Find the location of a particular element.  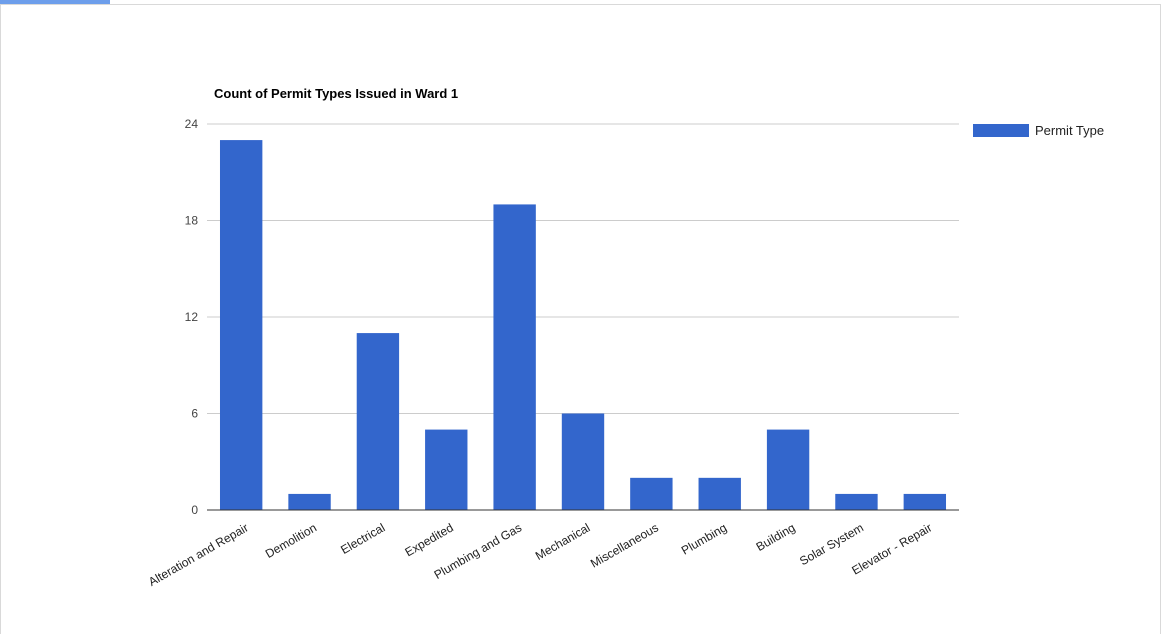

y-tick-label: 24 is located at coordinates (192, 124).